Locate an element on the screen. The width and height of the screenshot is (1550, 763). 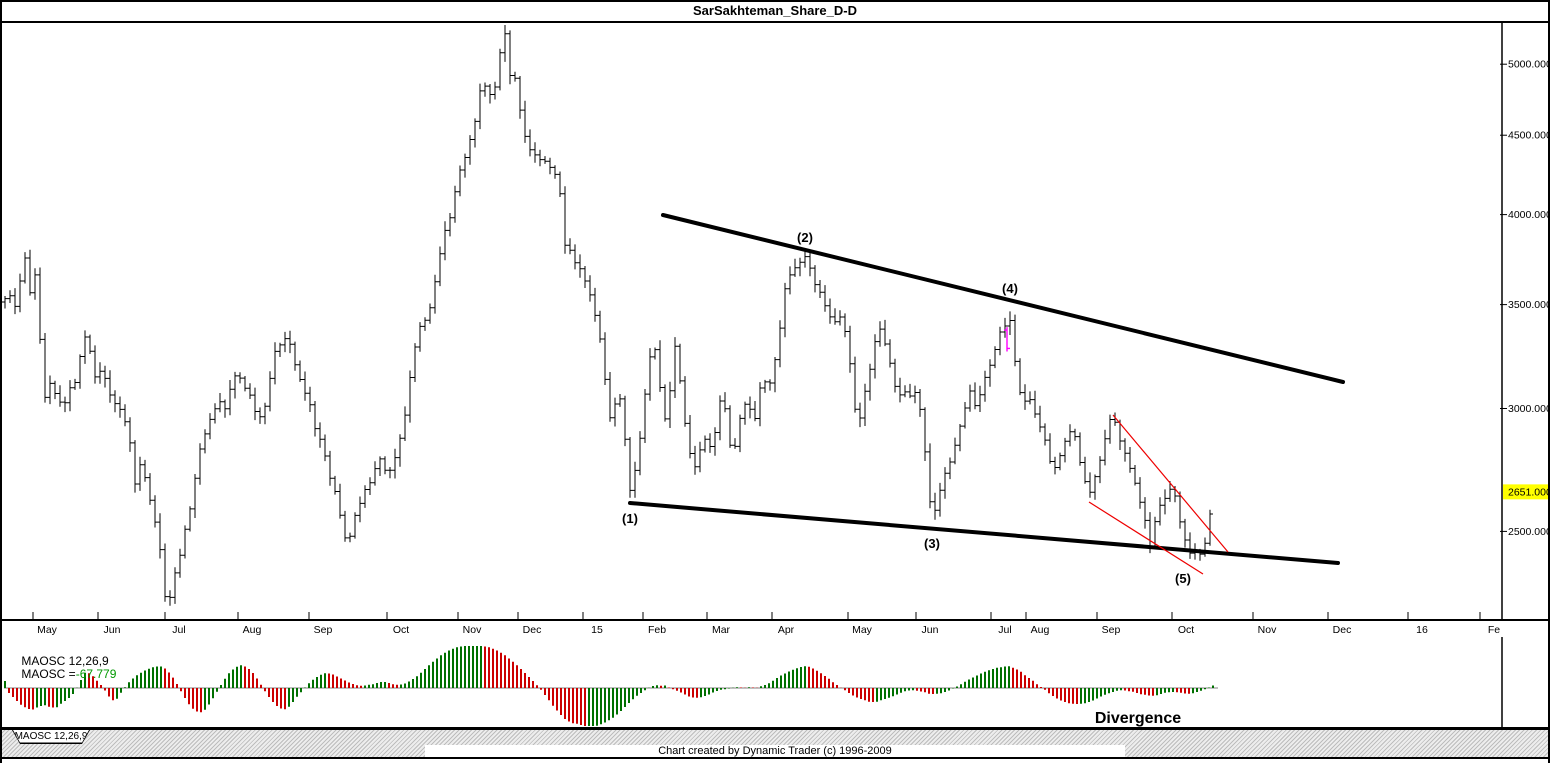
current-price-tag is located at coordinates (1526, 492).